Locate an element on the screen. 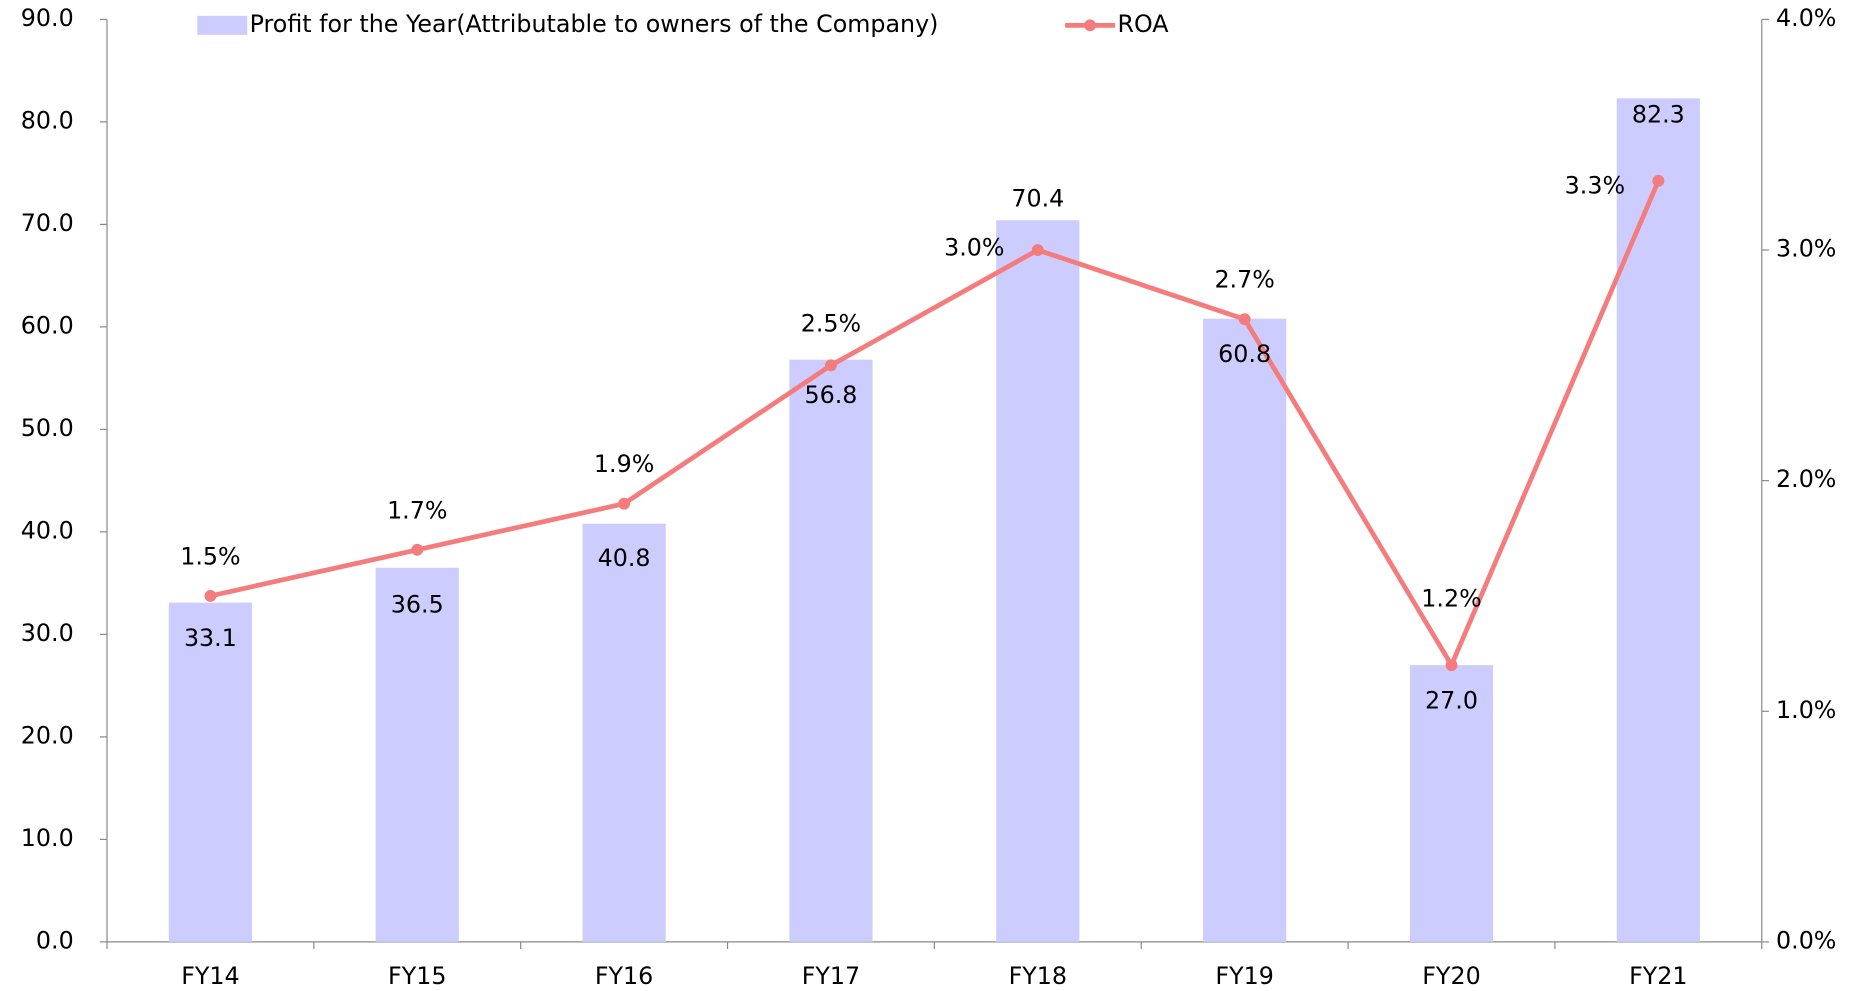  roa-value-label: 1.7% is located at coordinates (417, 510).